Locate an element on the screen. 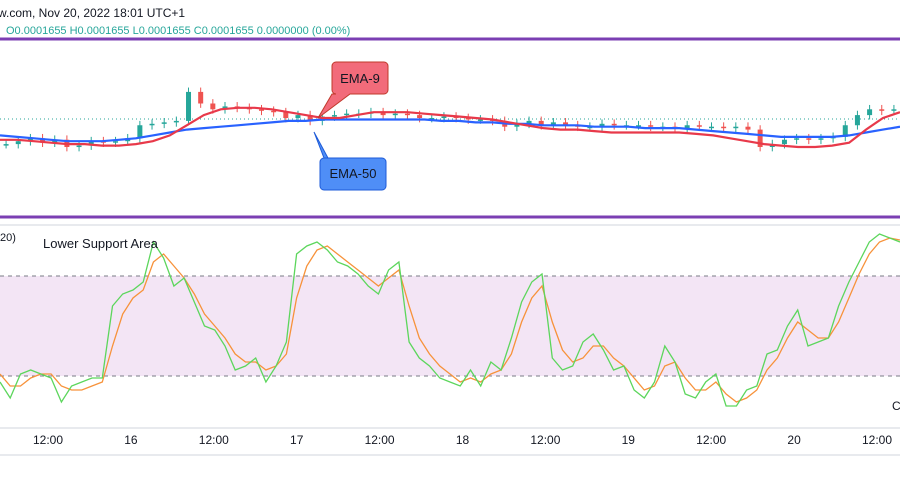 This screenshot has width=900, height=489. ema9-callout-box is located at coordinates (353, 90).